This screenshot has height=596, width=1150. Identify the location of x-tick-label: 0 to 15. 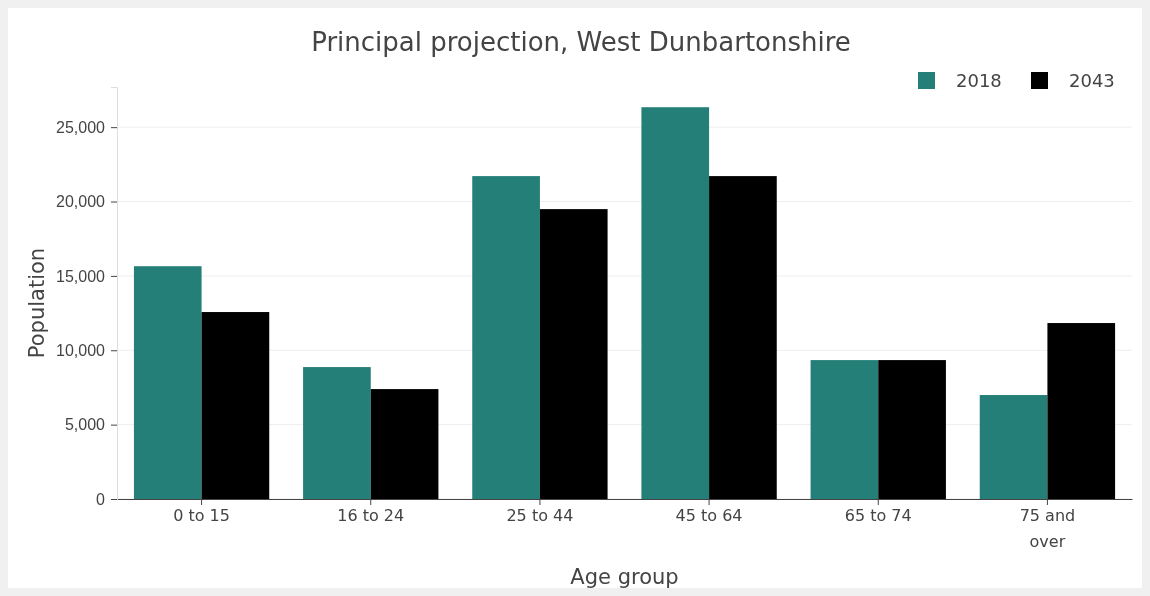
(201, 515).